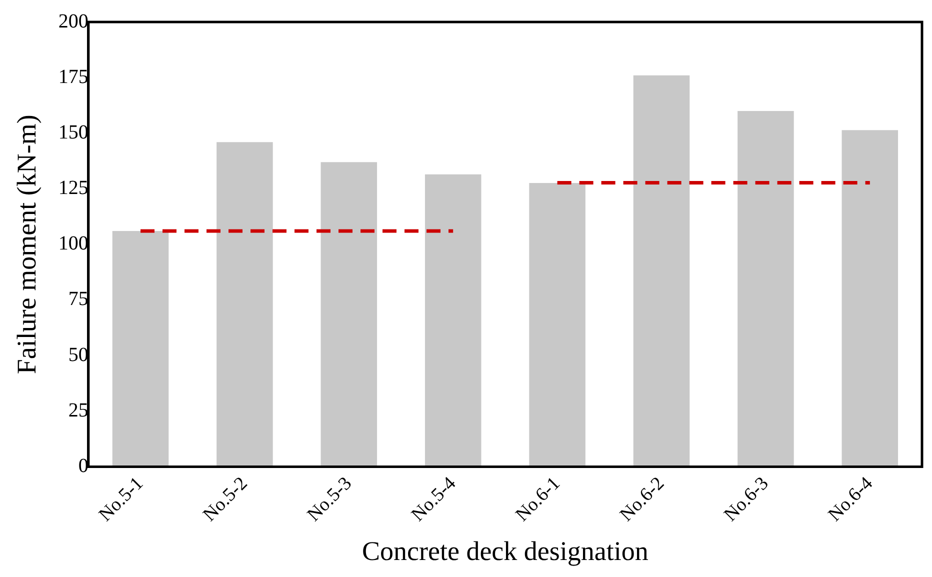 This screenshot has height=577, width=932. What do you see at coordinates (505, 551) in the screenshot?
I see `x-axis-title: Concrete deck designation` at bounding box center [505, 551].